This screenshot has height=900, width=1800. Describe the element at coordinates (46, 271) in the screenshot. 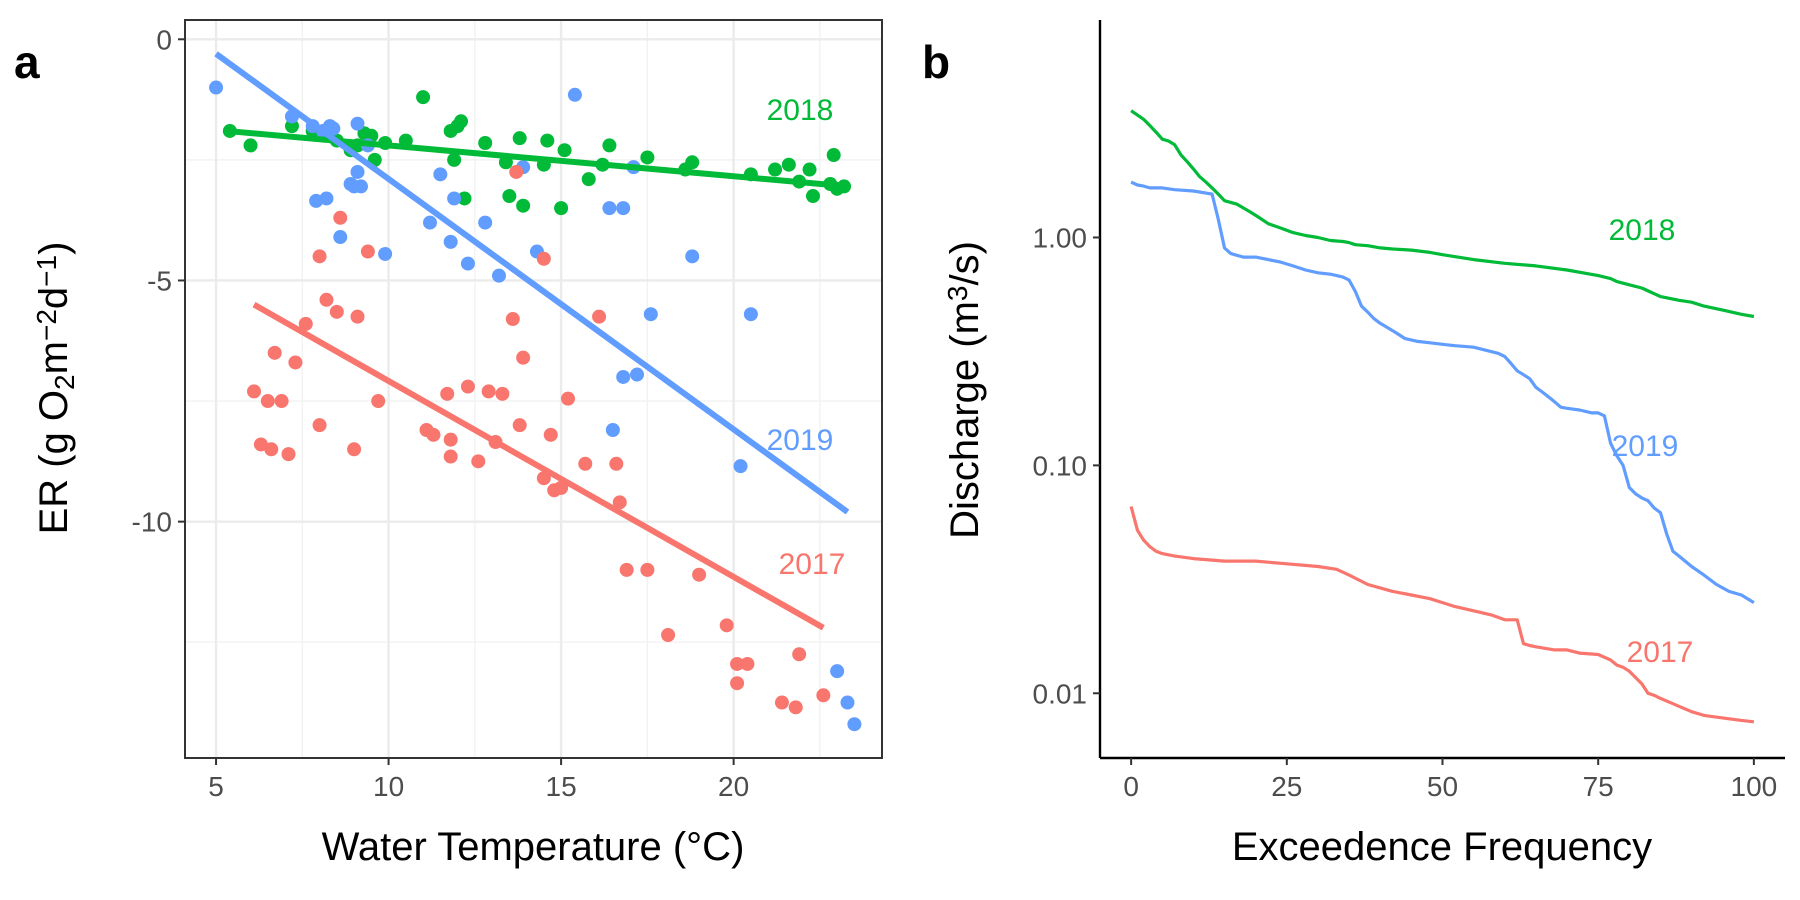

I see `y-axis-title-part: −1` at that location.